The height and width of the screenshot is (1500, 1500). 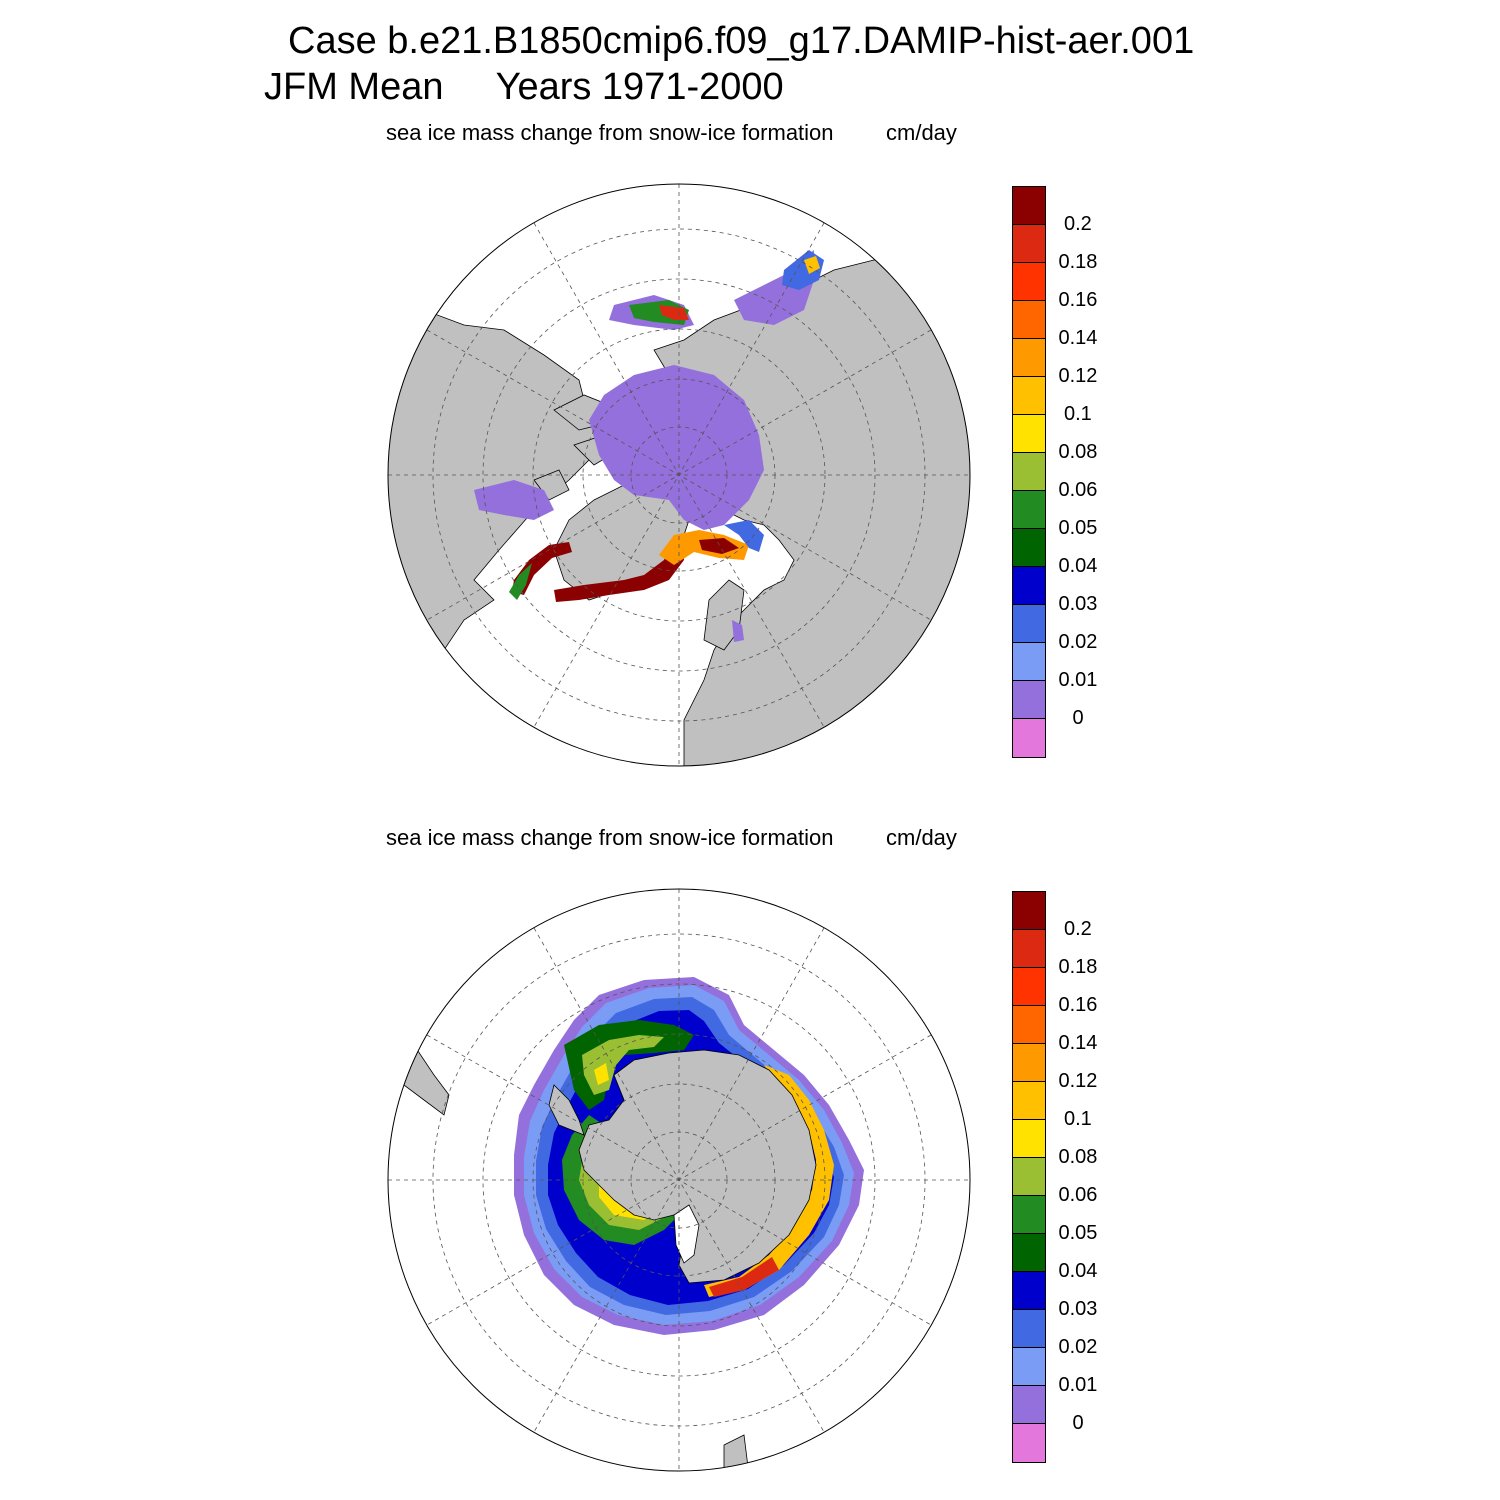 I want to click on sh-ice-east-coast, so click(x=769, y=1181).